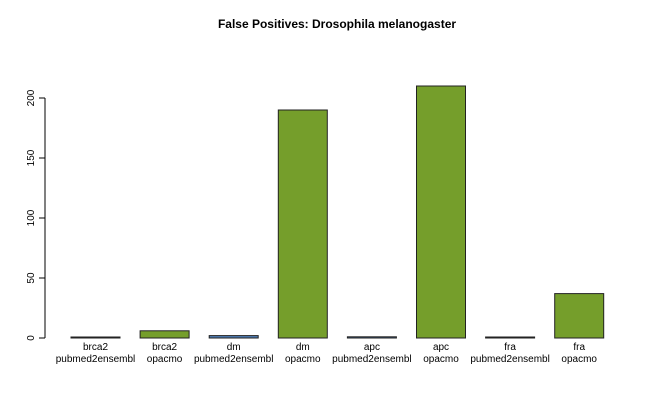 The image size is (650, 400). What do you see at coordinates (579, 316) in the screenshot?
I see `bar-fra-opacmo` at bounding box center [579, 316].